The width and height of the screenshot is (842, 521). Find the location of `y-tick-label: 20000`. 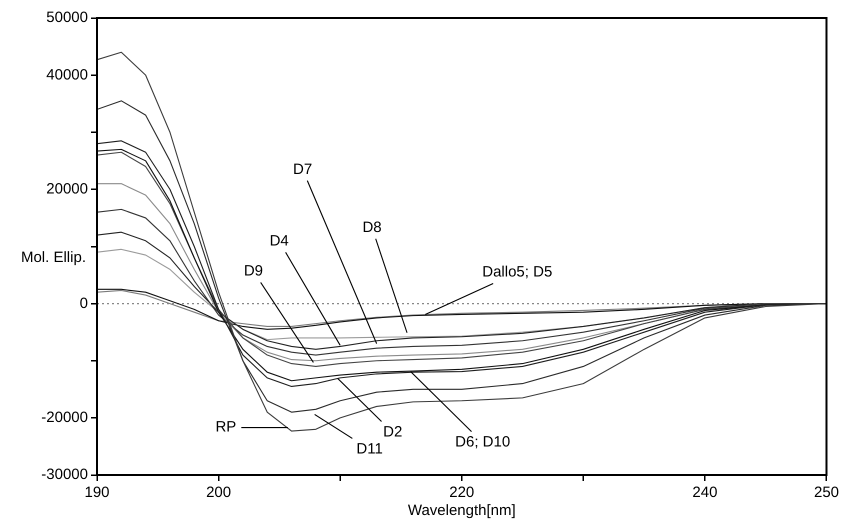

y-tick-label: 20000 is located at coordinates (67, 189).